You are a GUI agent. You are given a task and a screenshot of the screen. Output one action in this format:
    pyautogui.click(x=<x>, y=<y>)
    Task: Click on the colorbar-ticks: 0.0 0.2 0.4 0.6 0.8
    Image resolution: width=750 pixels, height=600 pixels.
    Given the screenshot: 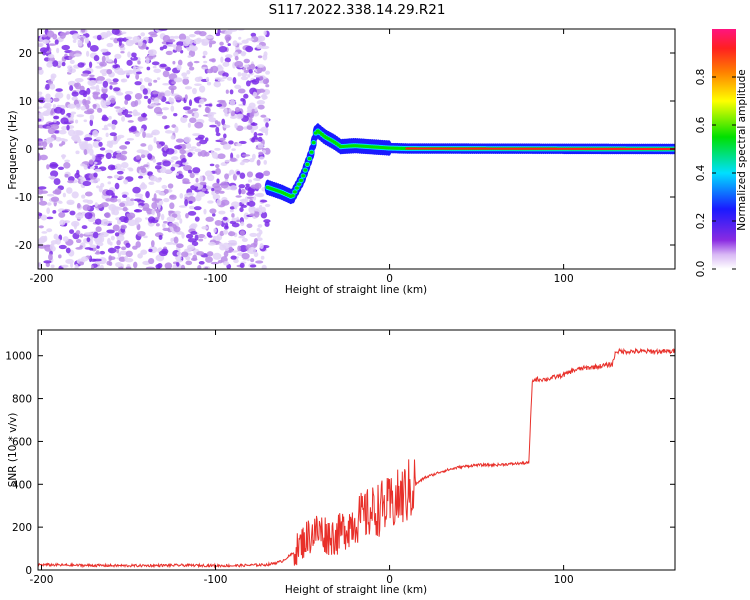 What is the action you would take?
    pyautogui.click(x=715, y=173)
    